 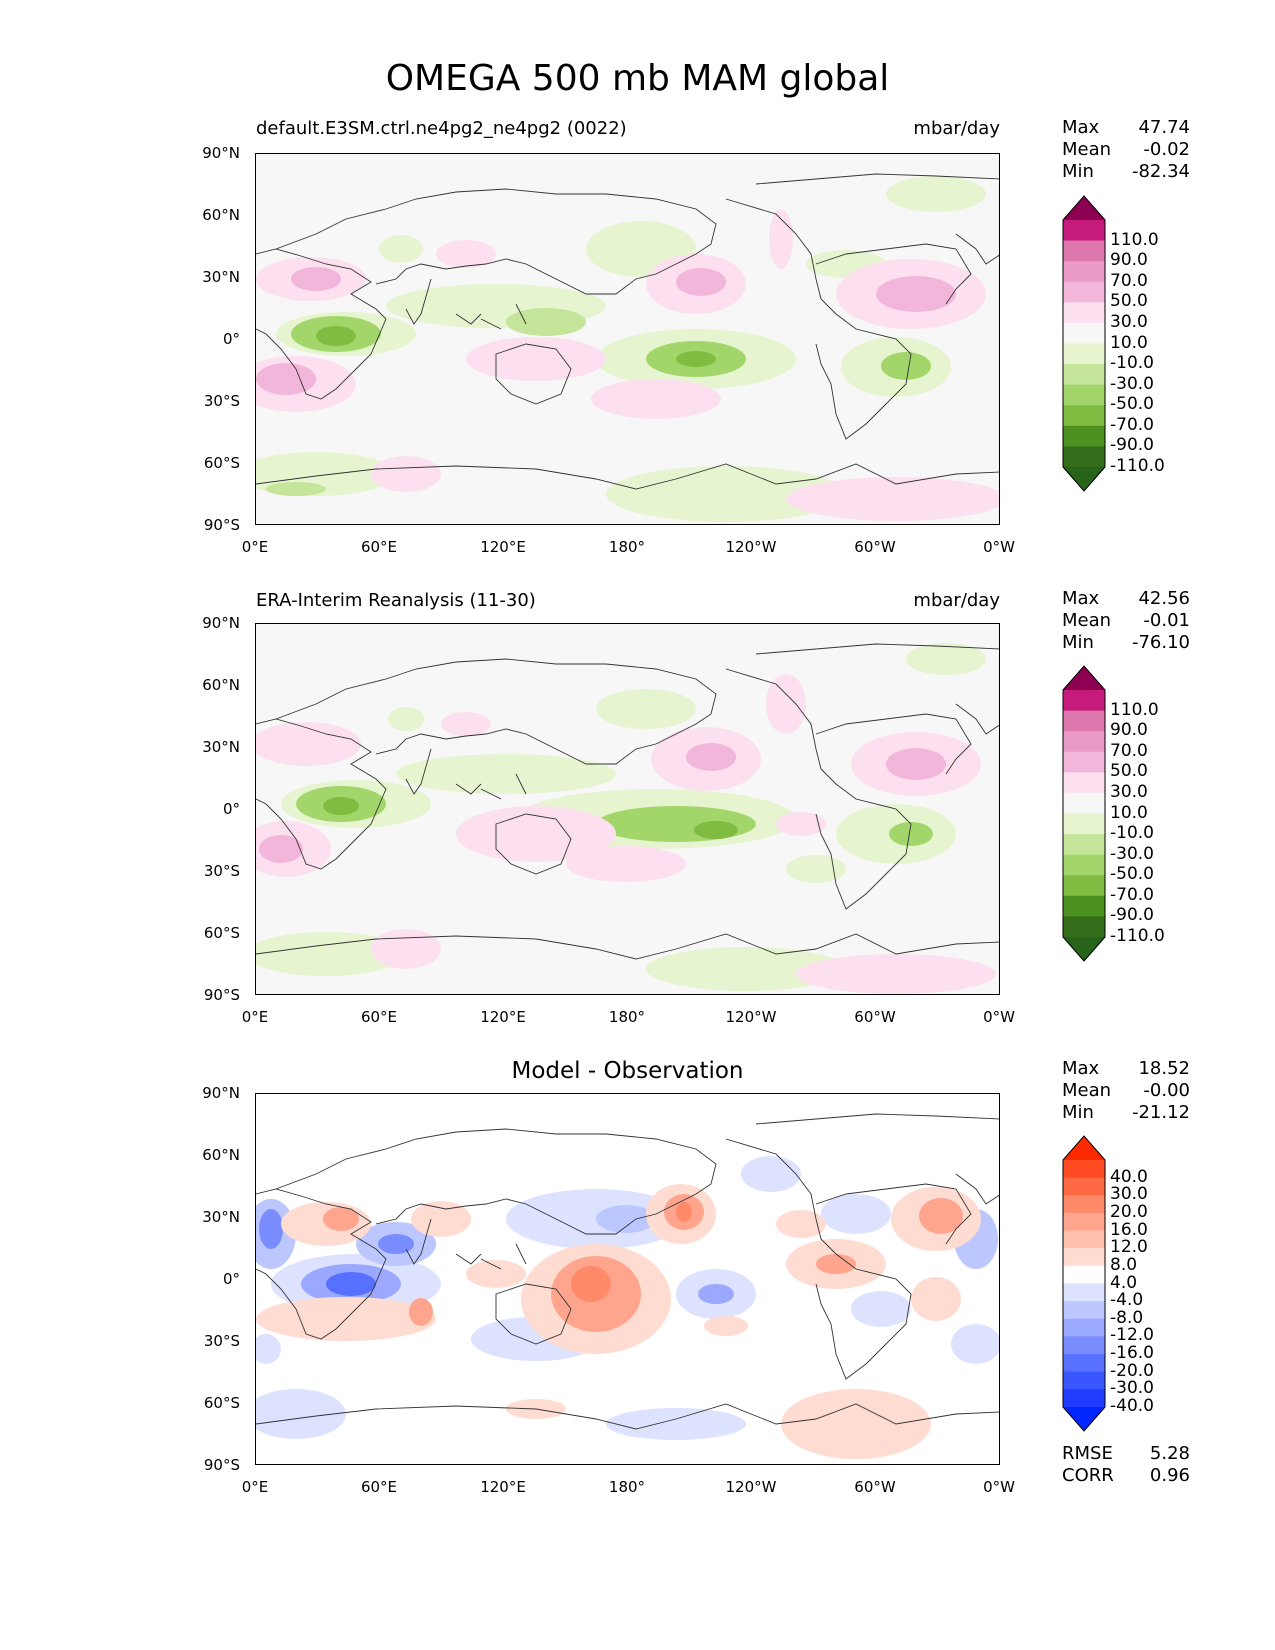 I want to click on stat-rmse: 5.28, so click(x=1169, y=1453).